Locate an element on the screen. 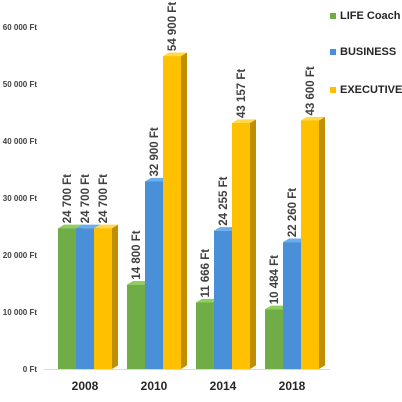 The width and height of the screenshot is (402, 402). bar-executive-2010 is located at coordinates (175, 210).